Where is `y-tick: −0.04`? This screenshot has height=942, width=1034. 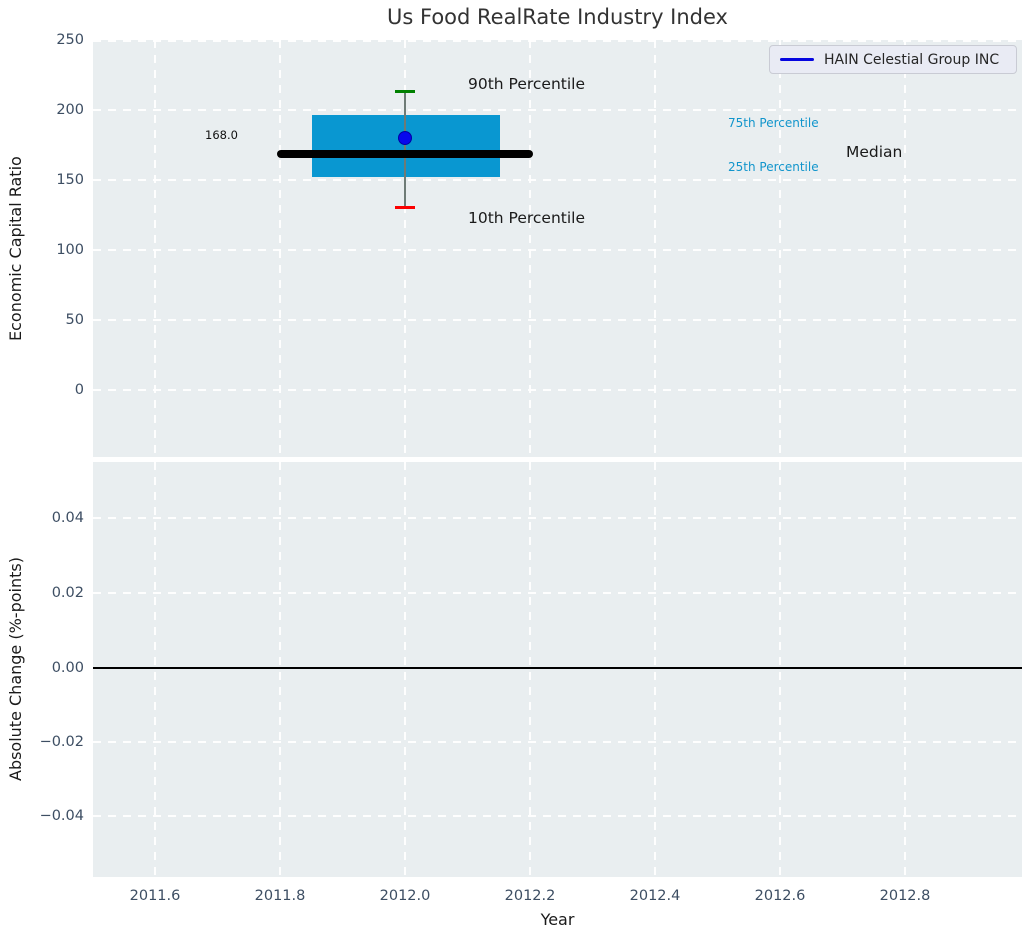 y-tick: −0.04 is located at coordinates (61, 816).